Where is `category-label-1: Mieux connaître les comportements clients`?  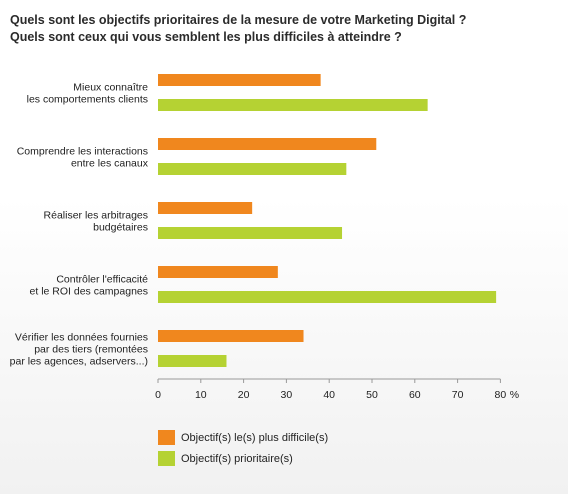 category-label-1: Mieux connaître les comportements clients is located at coordinates (88, 94).